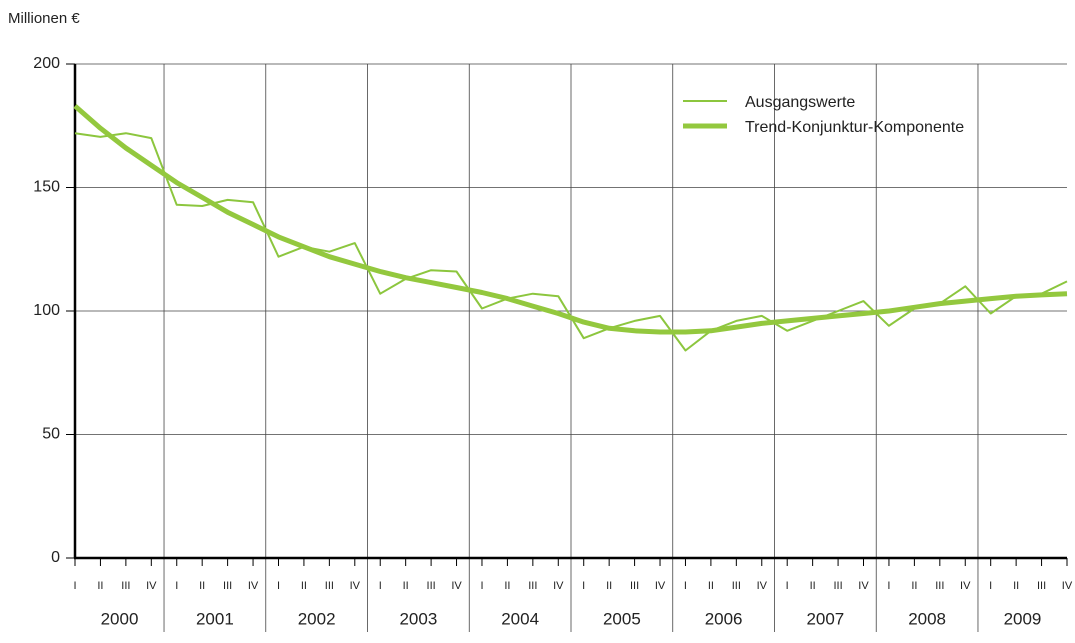 The height and width of the screenshot is (643, 1075). I want to click on y-tick-label: 0, so click(55, 557).